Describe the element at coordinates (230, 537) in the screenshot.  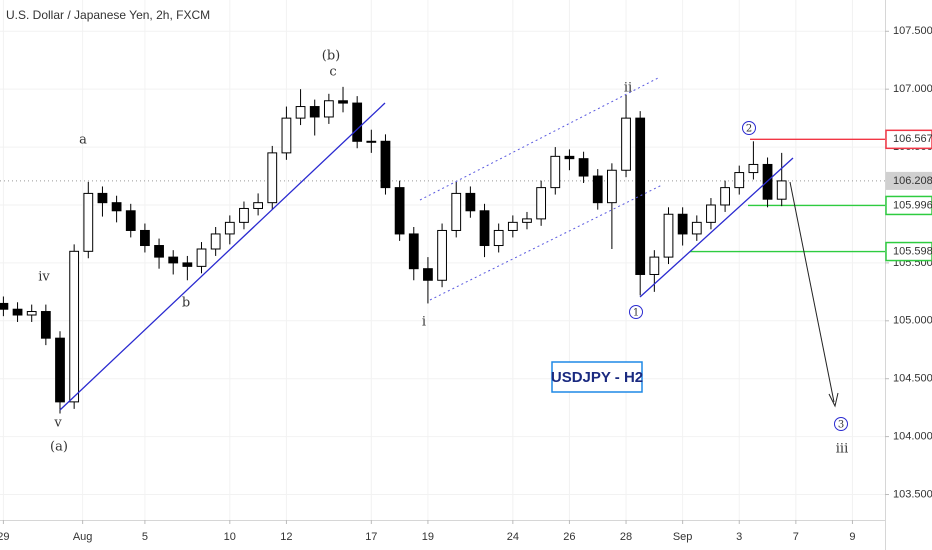
I see `x-tick-label: 10` at that location.